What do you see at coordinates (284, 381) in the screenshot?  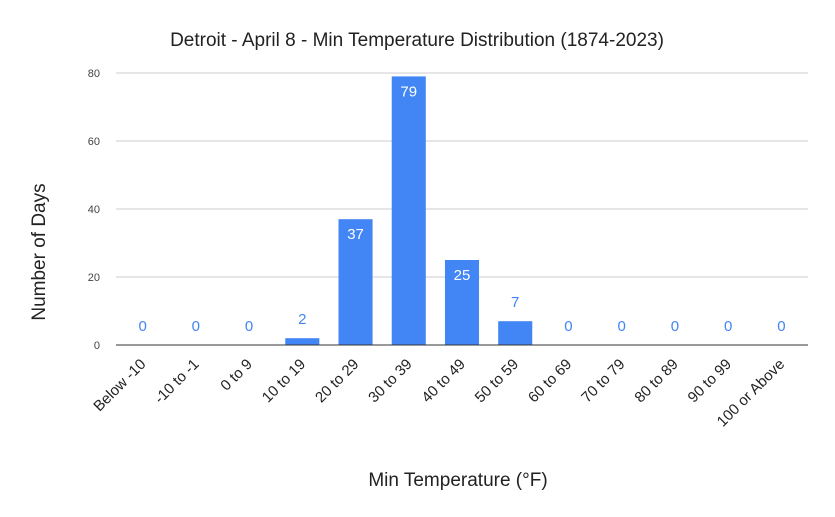 I see `x-tick-label: 10 to 19` at bounding box center [284, 381].